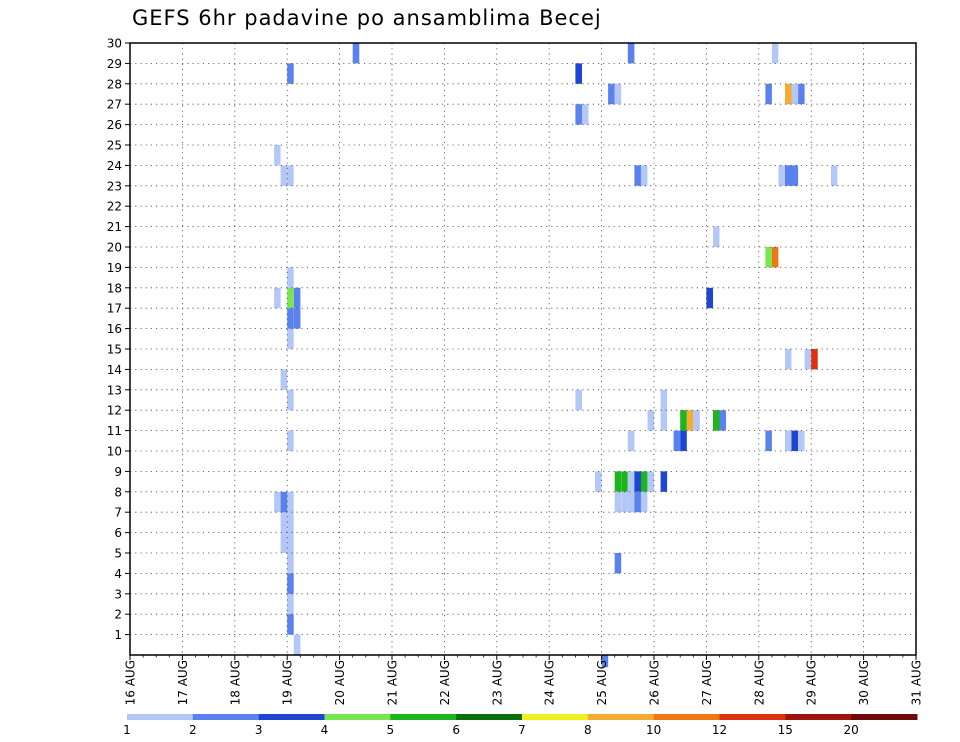 This screenshot has height=742, width=960. Describe the element at coordinates (114, 452) in the screenshot. I see `y-tick-label: 10` at that location.